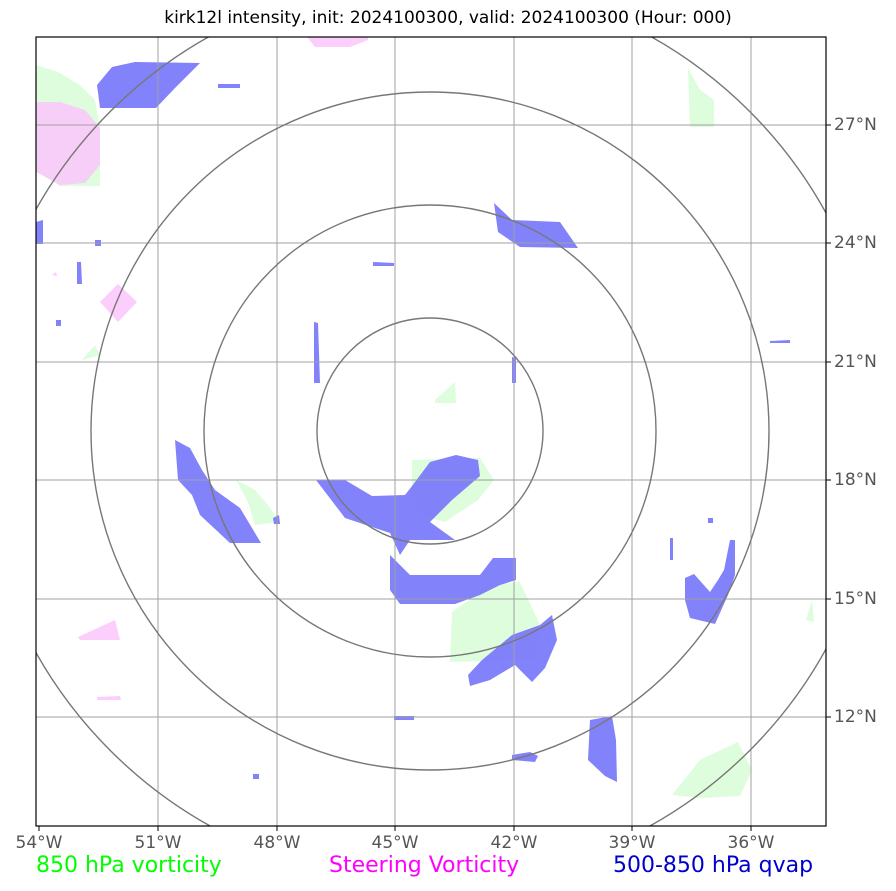 The height and width of the screenshot is (891, 896). Describe the element at coordinates (424, 865) in the screenshot. I see `legend-steering-vorticity: Steering Vorticity` at that location.